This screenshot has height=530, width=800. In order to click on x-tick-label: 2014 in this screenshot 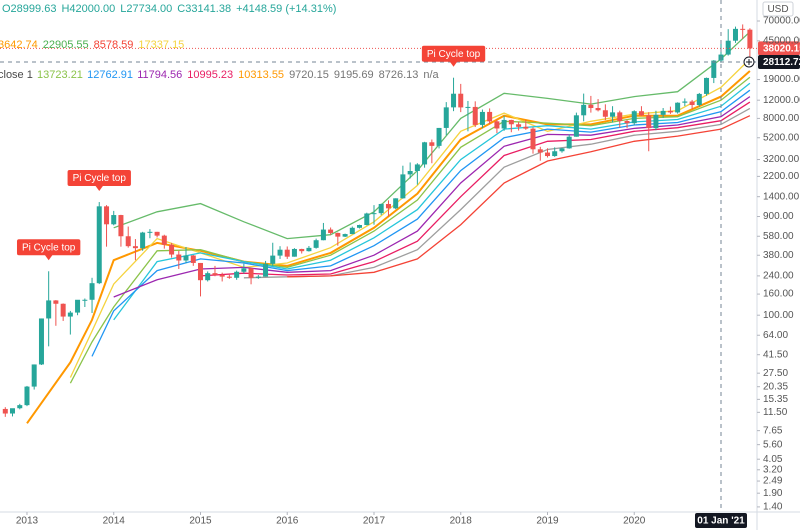, I will do `click(114, 521)`.